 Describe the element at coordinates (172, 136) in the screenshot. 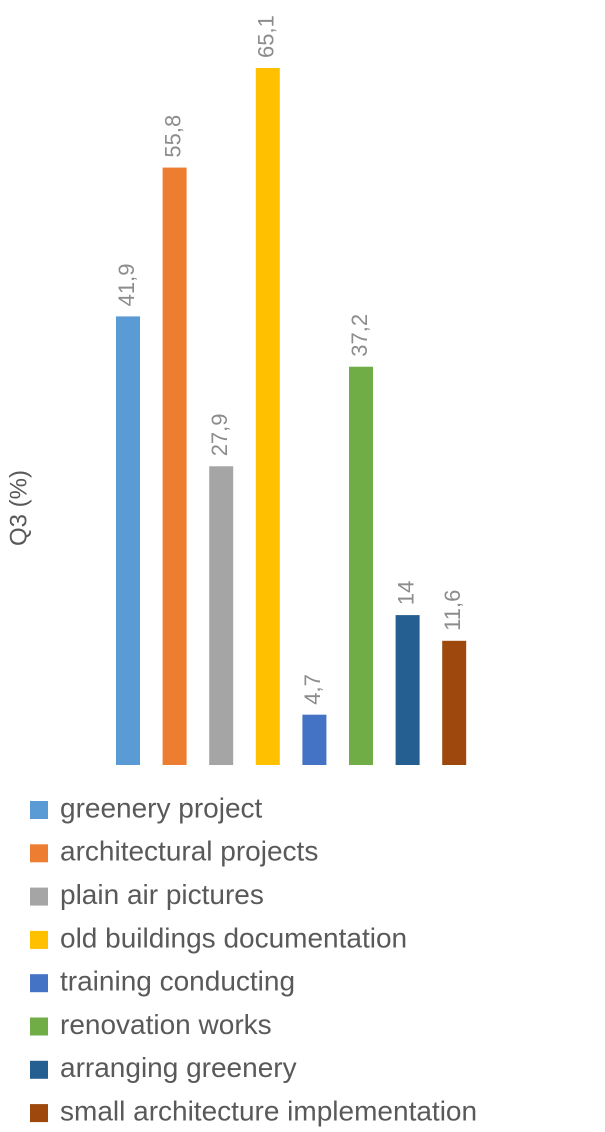

I see `data-label: 55,8` at that location.